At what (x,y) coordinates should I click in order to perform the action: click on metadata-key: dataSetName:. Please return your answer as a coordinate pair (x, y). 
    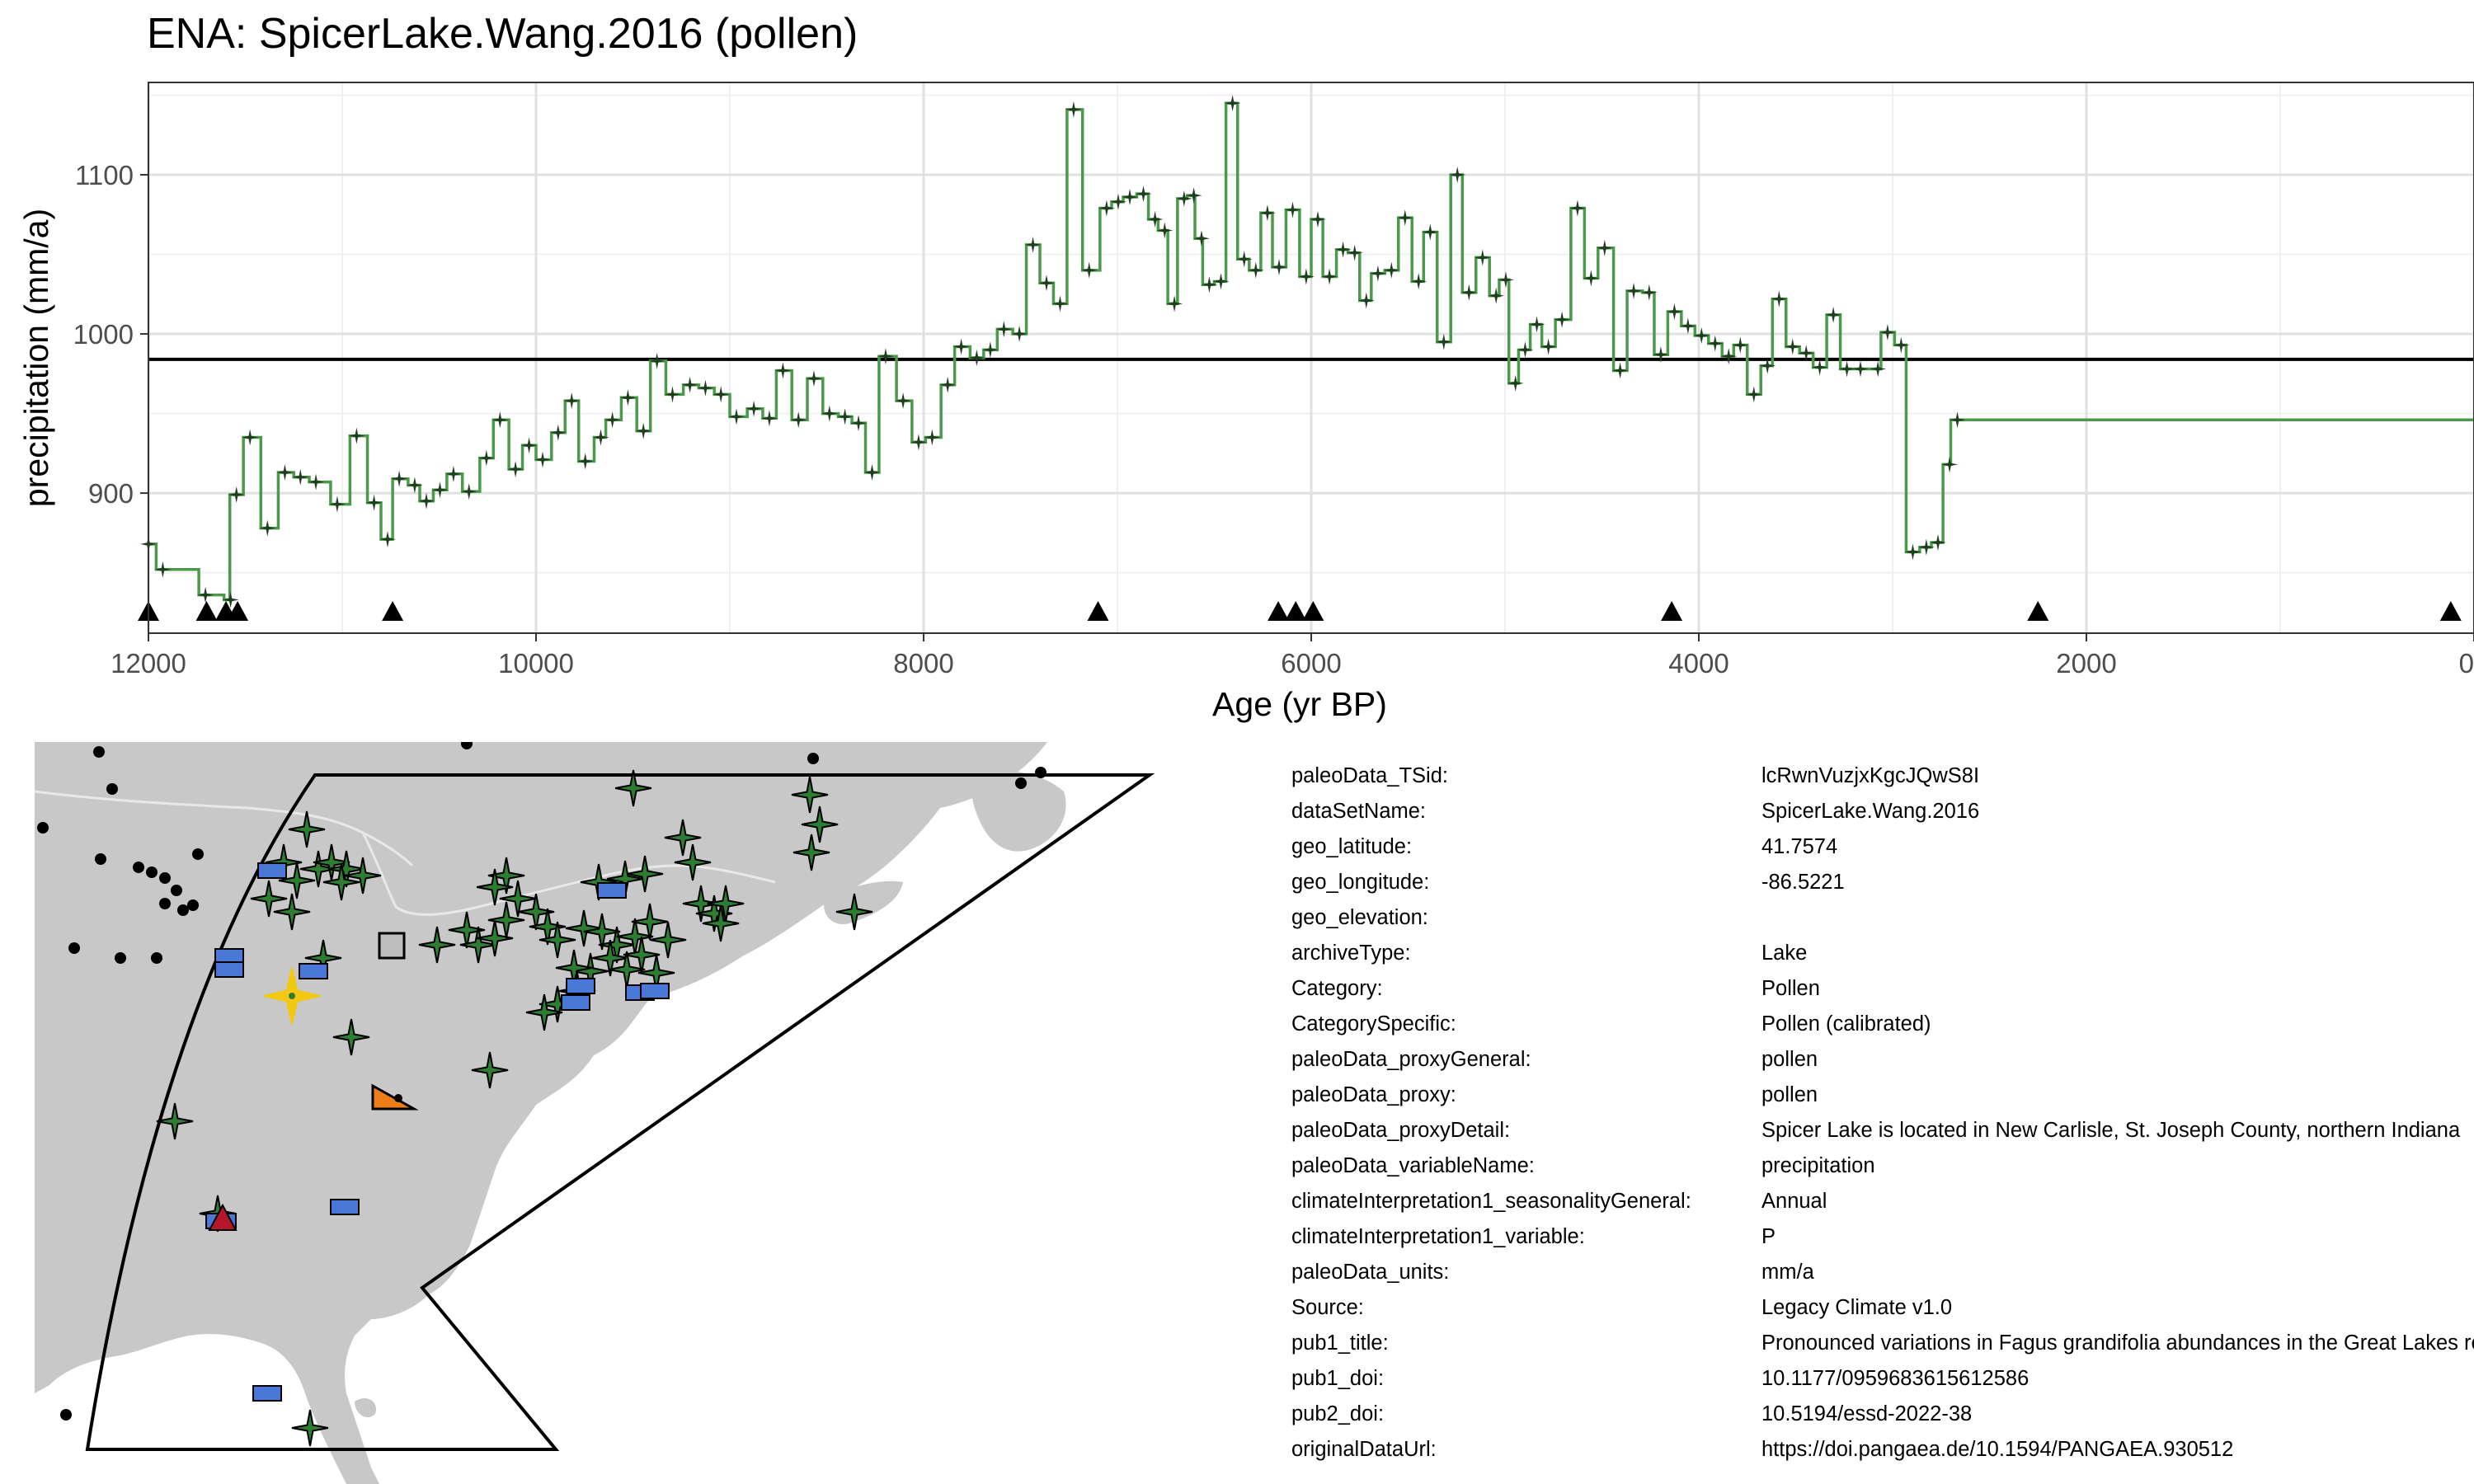
    Looking at the image, I should click on (1359, 811).